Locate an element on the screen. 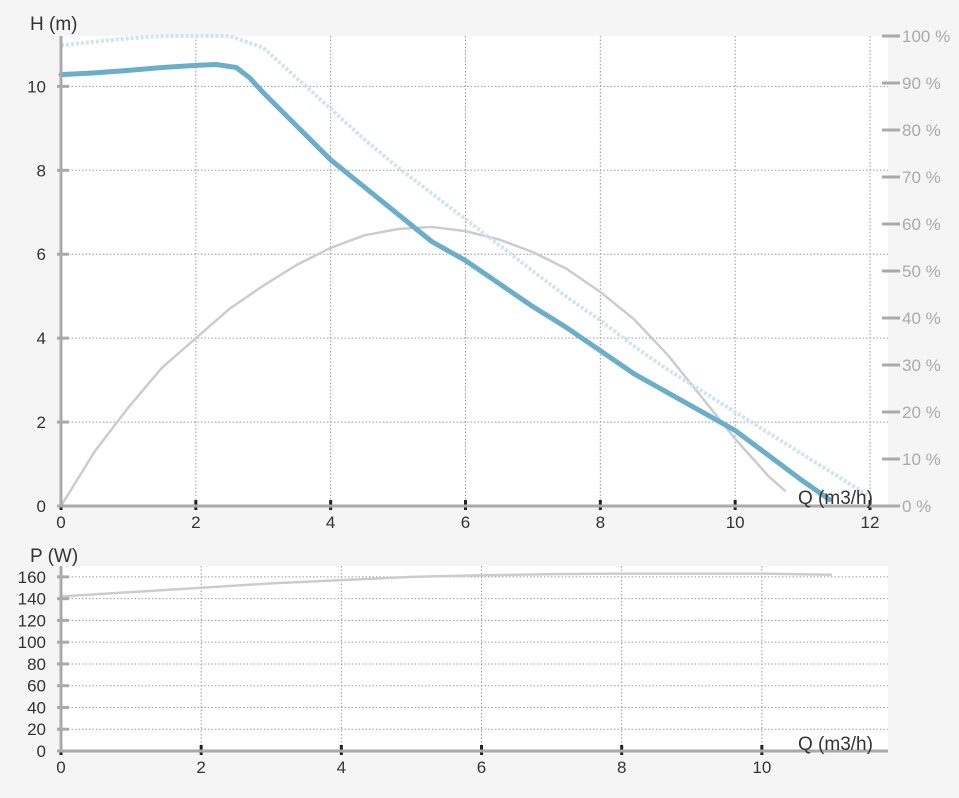  power-y-tick-label: 80 is located at coordinates (36, 664).